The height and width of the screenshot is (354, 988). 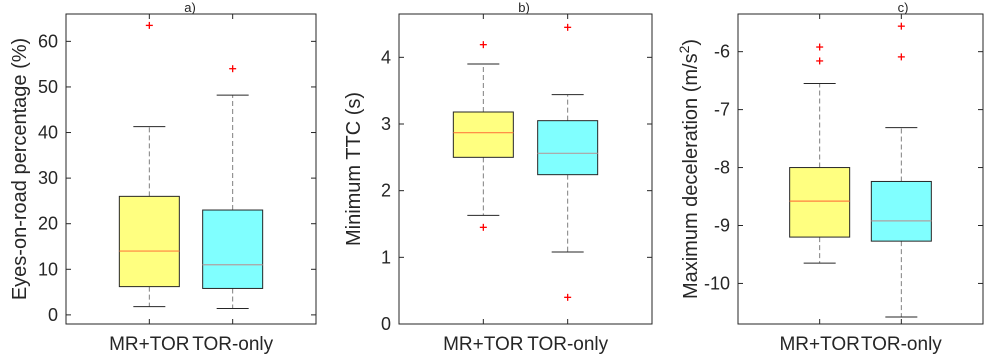 What do you see at coordinates (48, 269) in the screenshot?
I see `y-tick-label: 10` at bounding box center [48, 269].